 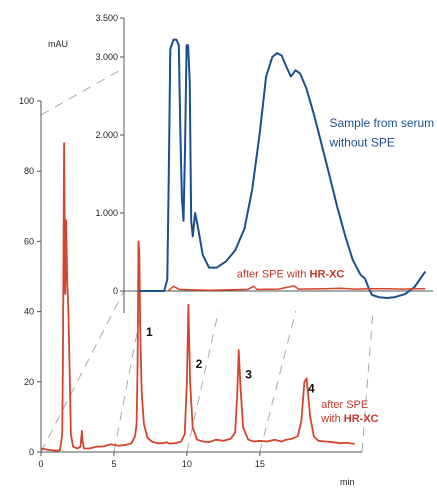 What do you see at coordinates (106, 135) in the screenshot?
I see `inset-y-tick-label: 2.000` at bounding box center [106, 135].